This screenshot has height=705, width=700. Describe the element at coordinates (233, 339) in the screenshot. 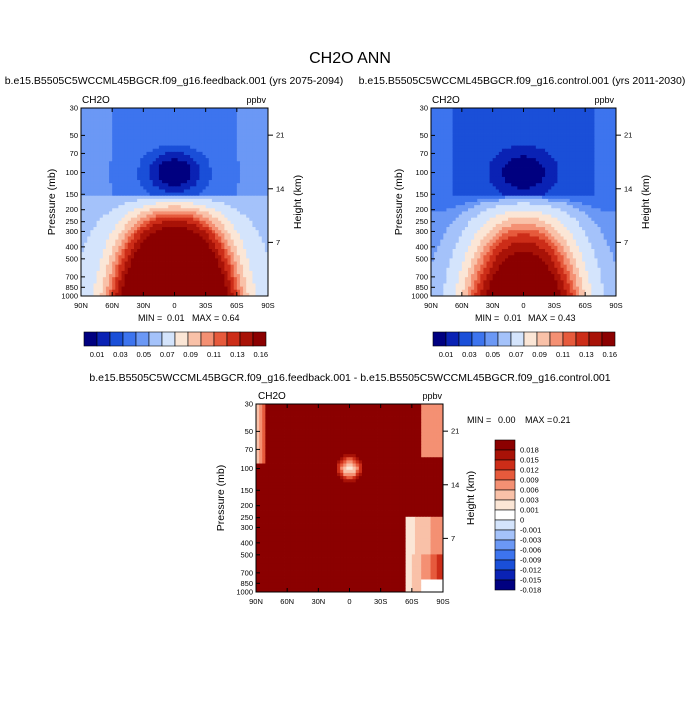

I see `colorbar-swatch` at that location.